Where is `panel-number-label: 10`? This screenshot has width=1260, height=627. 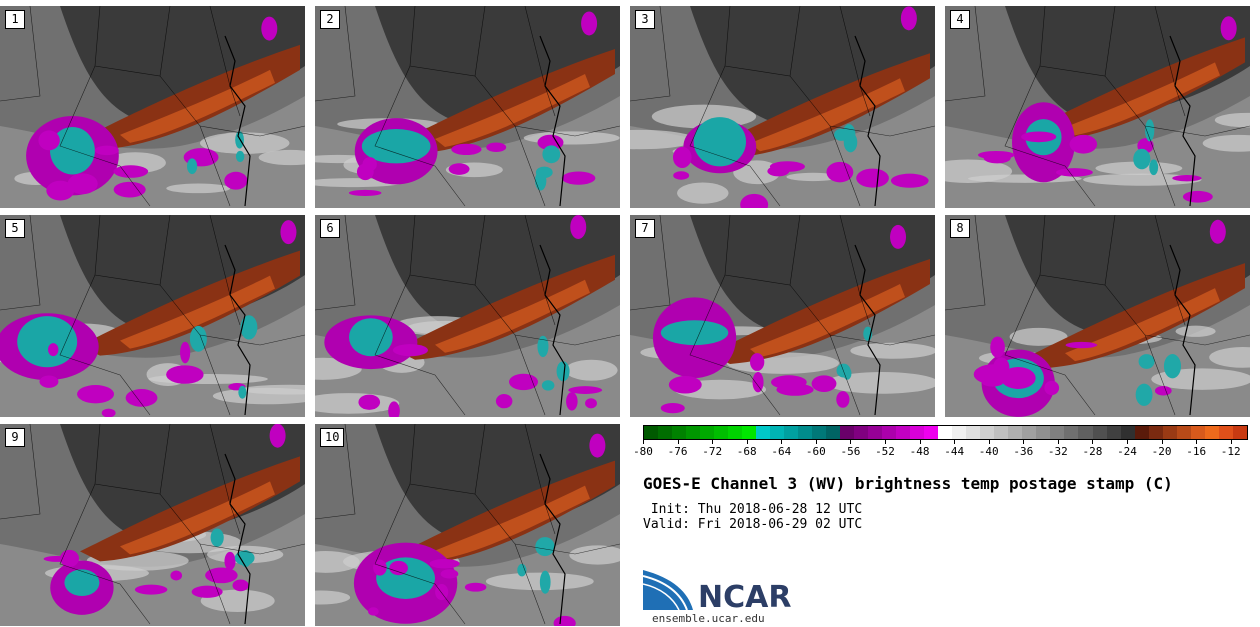
panel-number-label: 10 is located at coordinates (332, 437).